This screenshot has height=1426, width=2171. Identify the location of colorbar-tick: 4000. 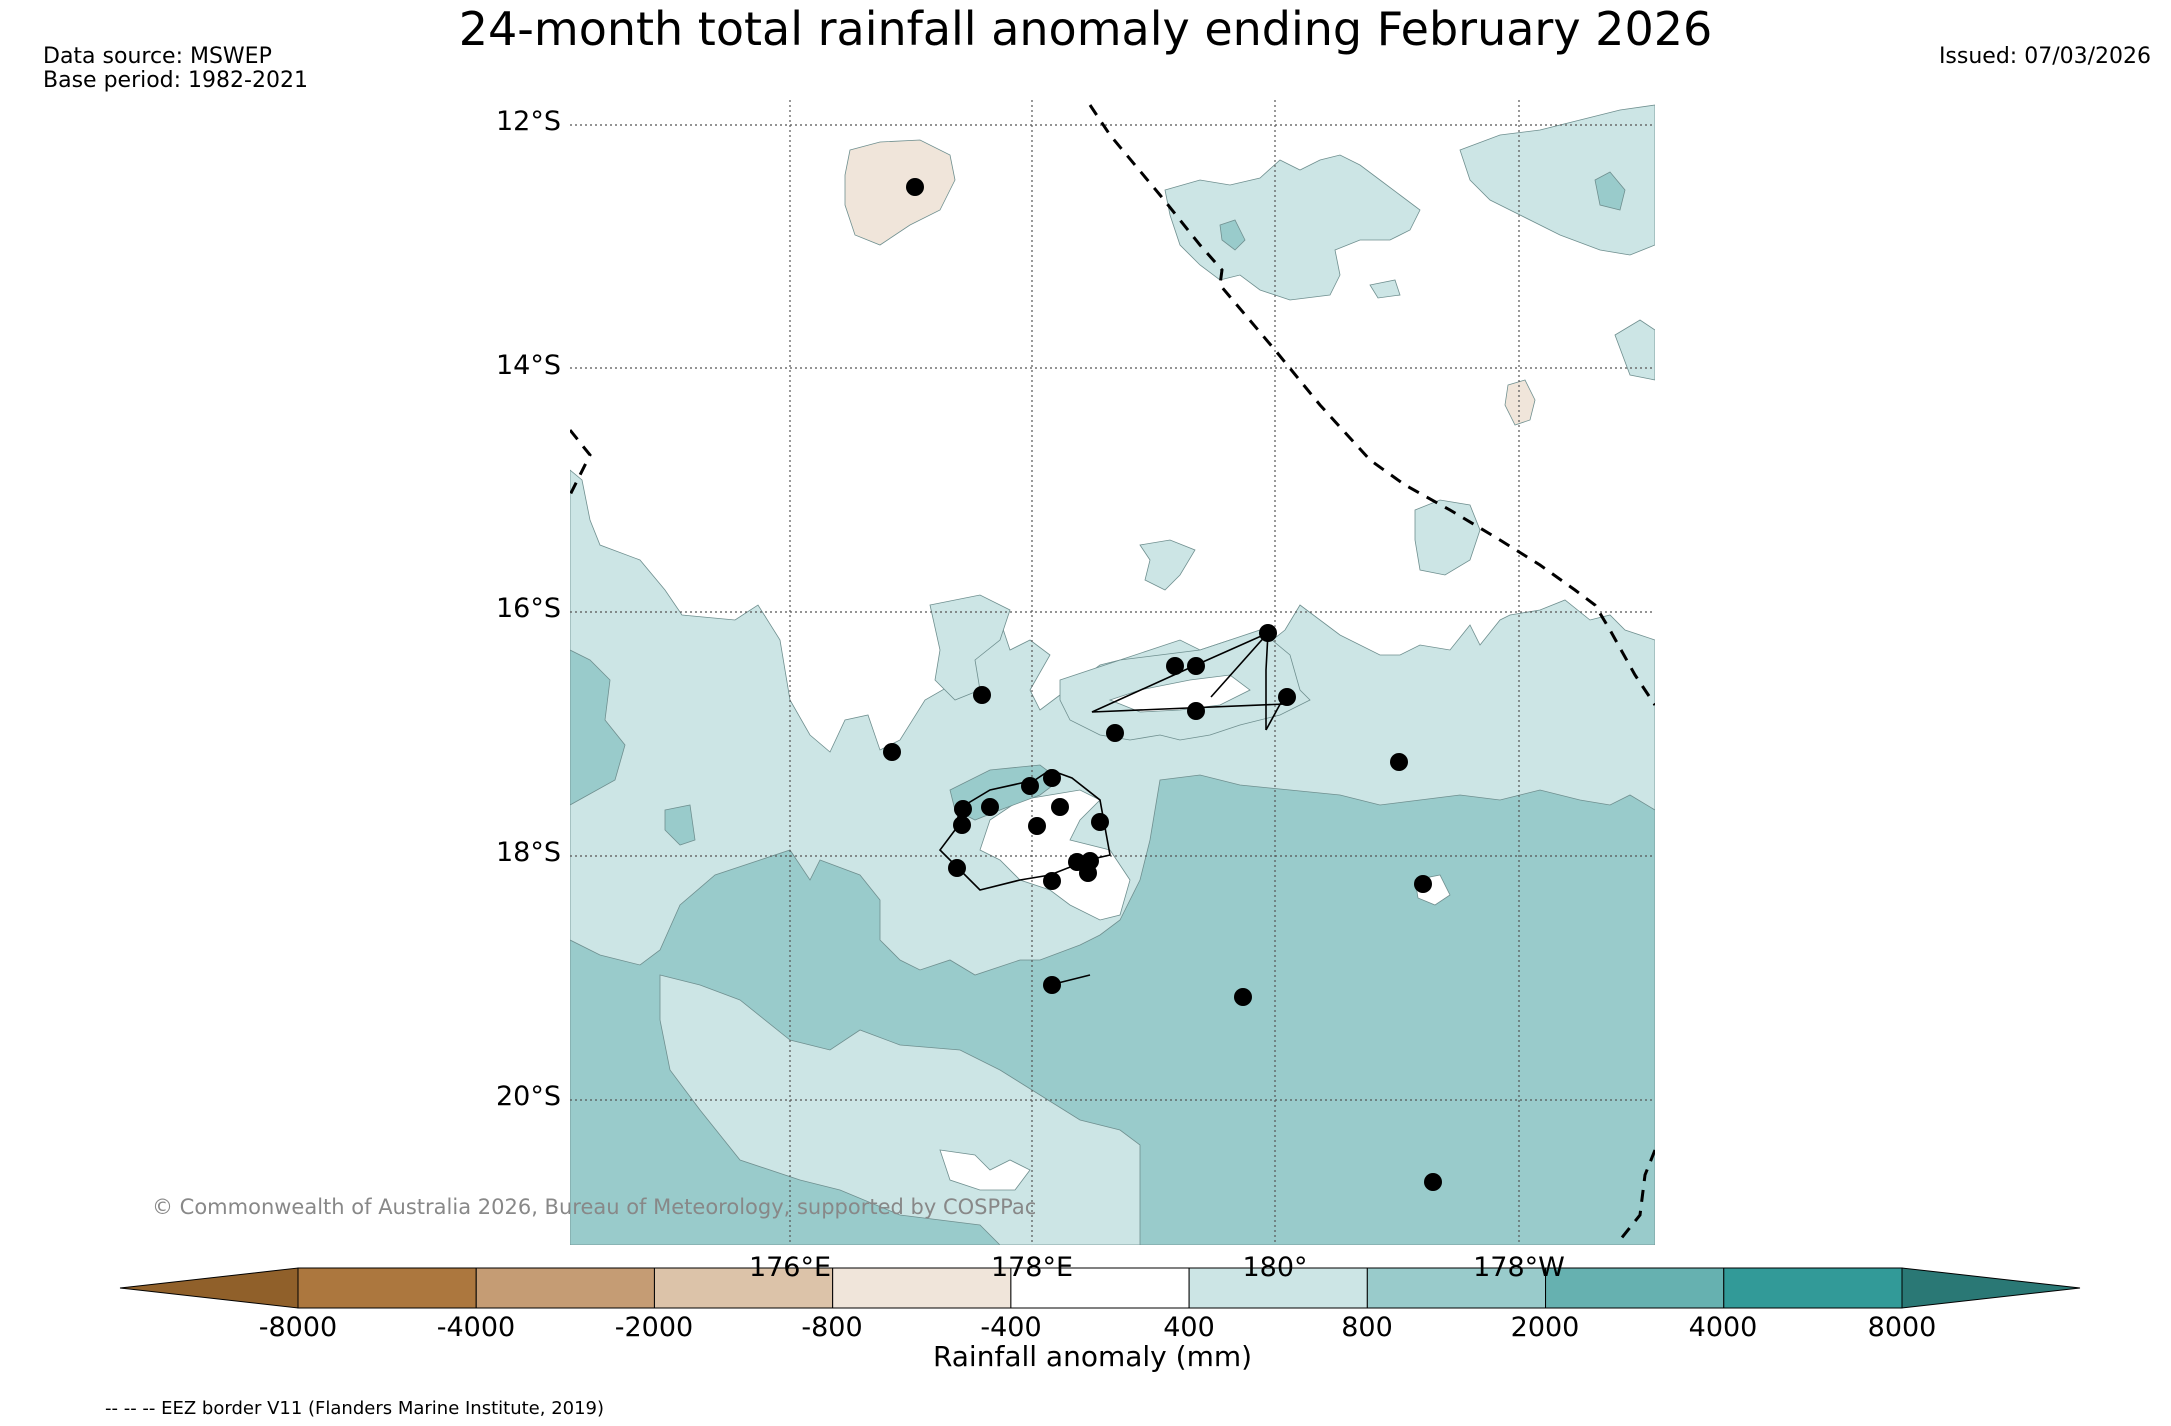
(1723, 1327).